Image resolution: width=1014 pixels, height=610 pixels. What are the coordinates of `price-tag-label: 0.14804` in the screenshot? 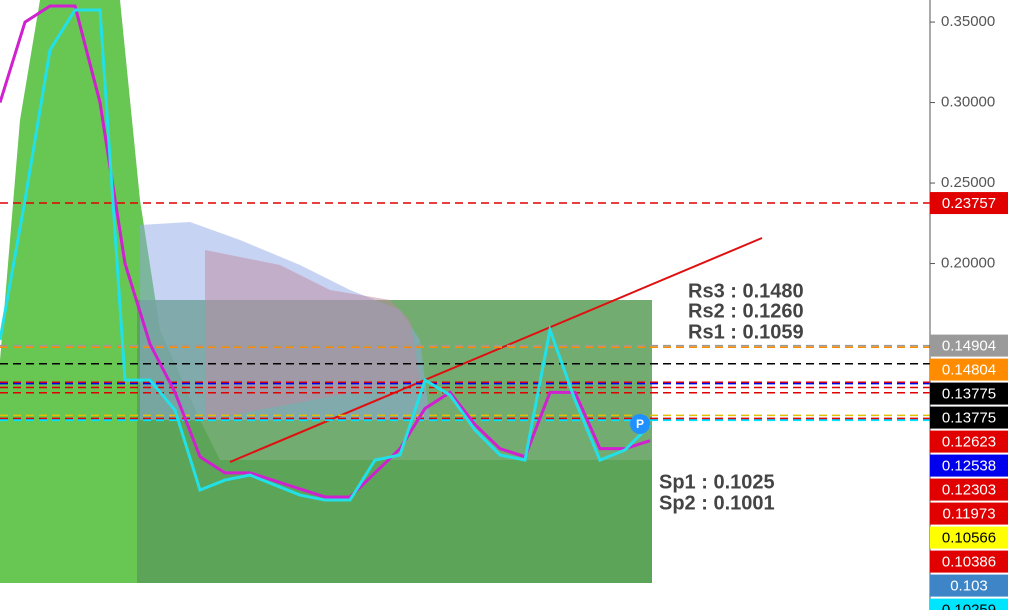 It's located at (969, 370).